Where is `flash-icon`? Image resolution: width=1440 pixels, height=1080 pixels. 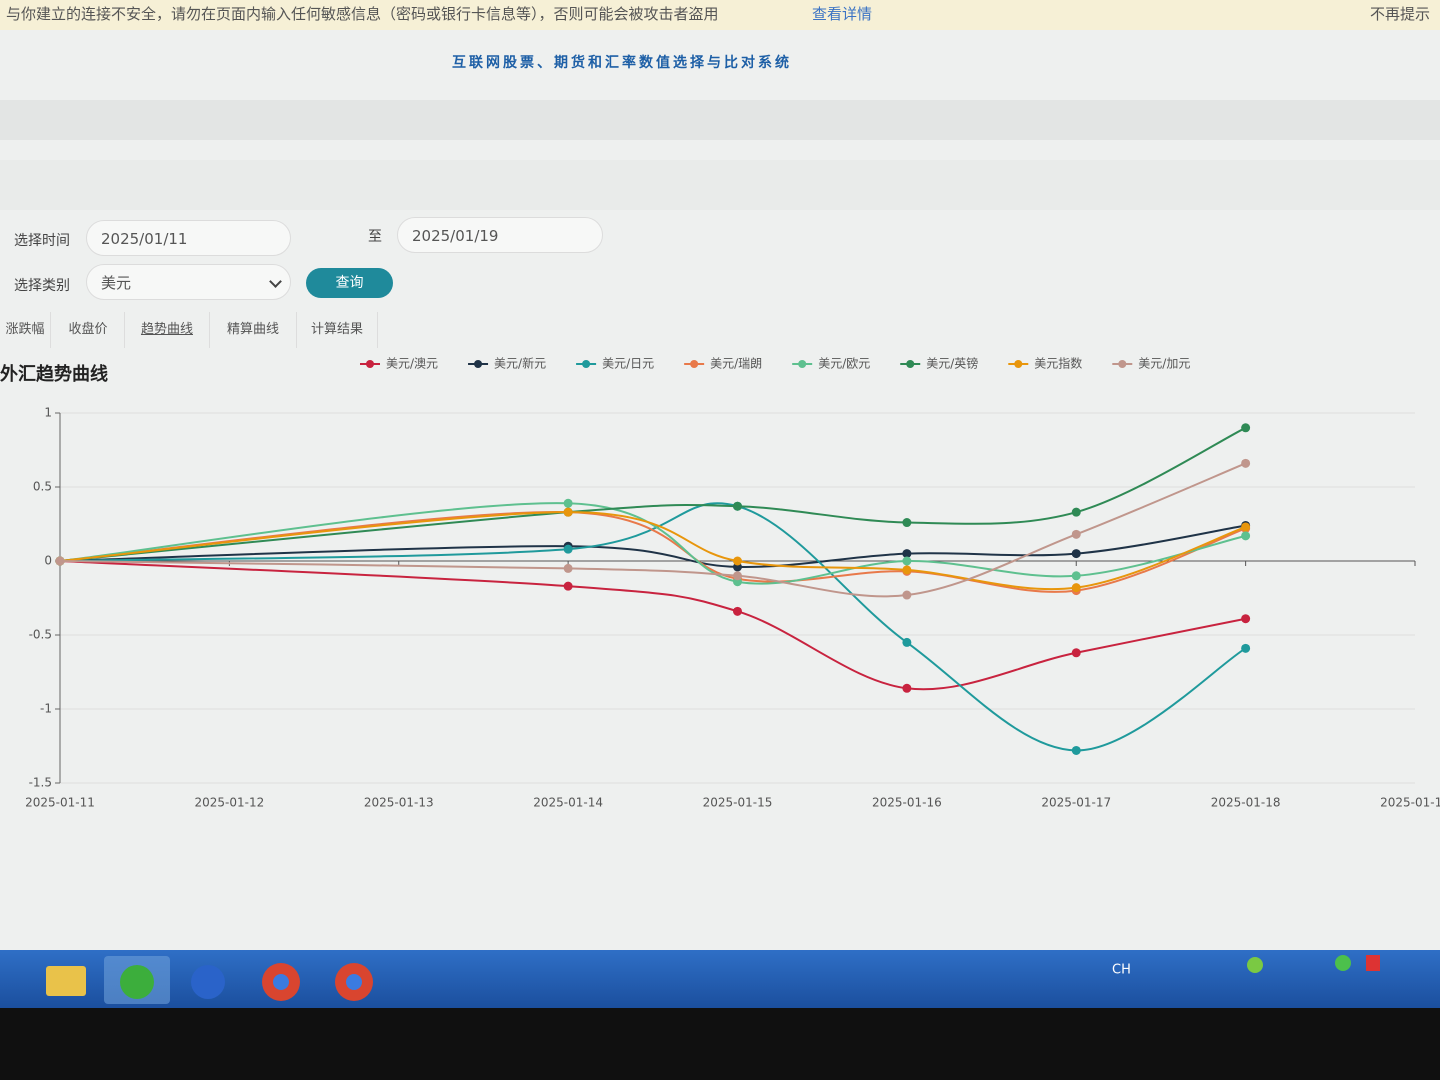
flash-icon is located at coordinates (208, 982).